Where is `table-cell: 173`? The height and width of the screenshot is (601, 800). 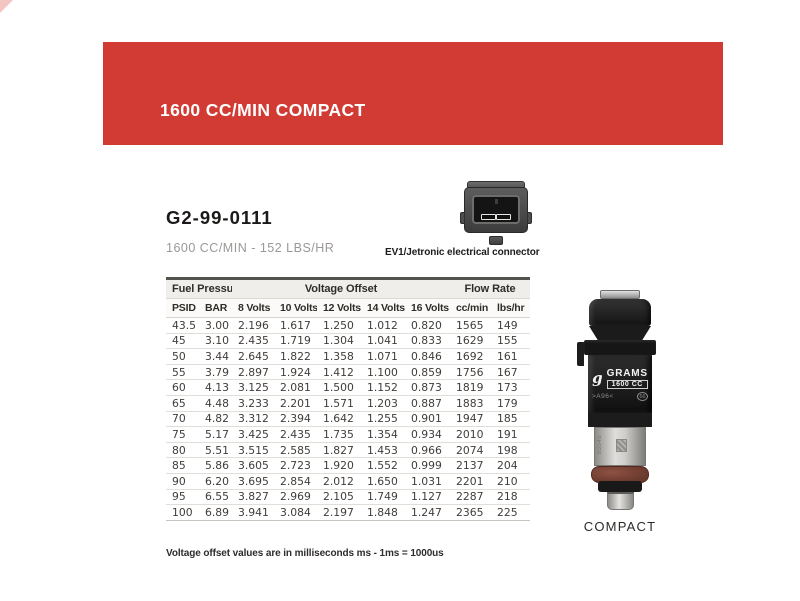
table-cell: 173 is located at coordinates (511, 387).